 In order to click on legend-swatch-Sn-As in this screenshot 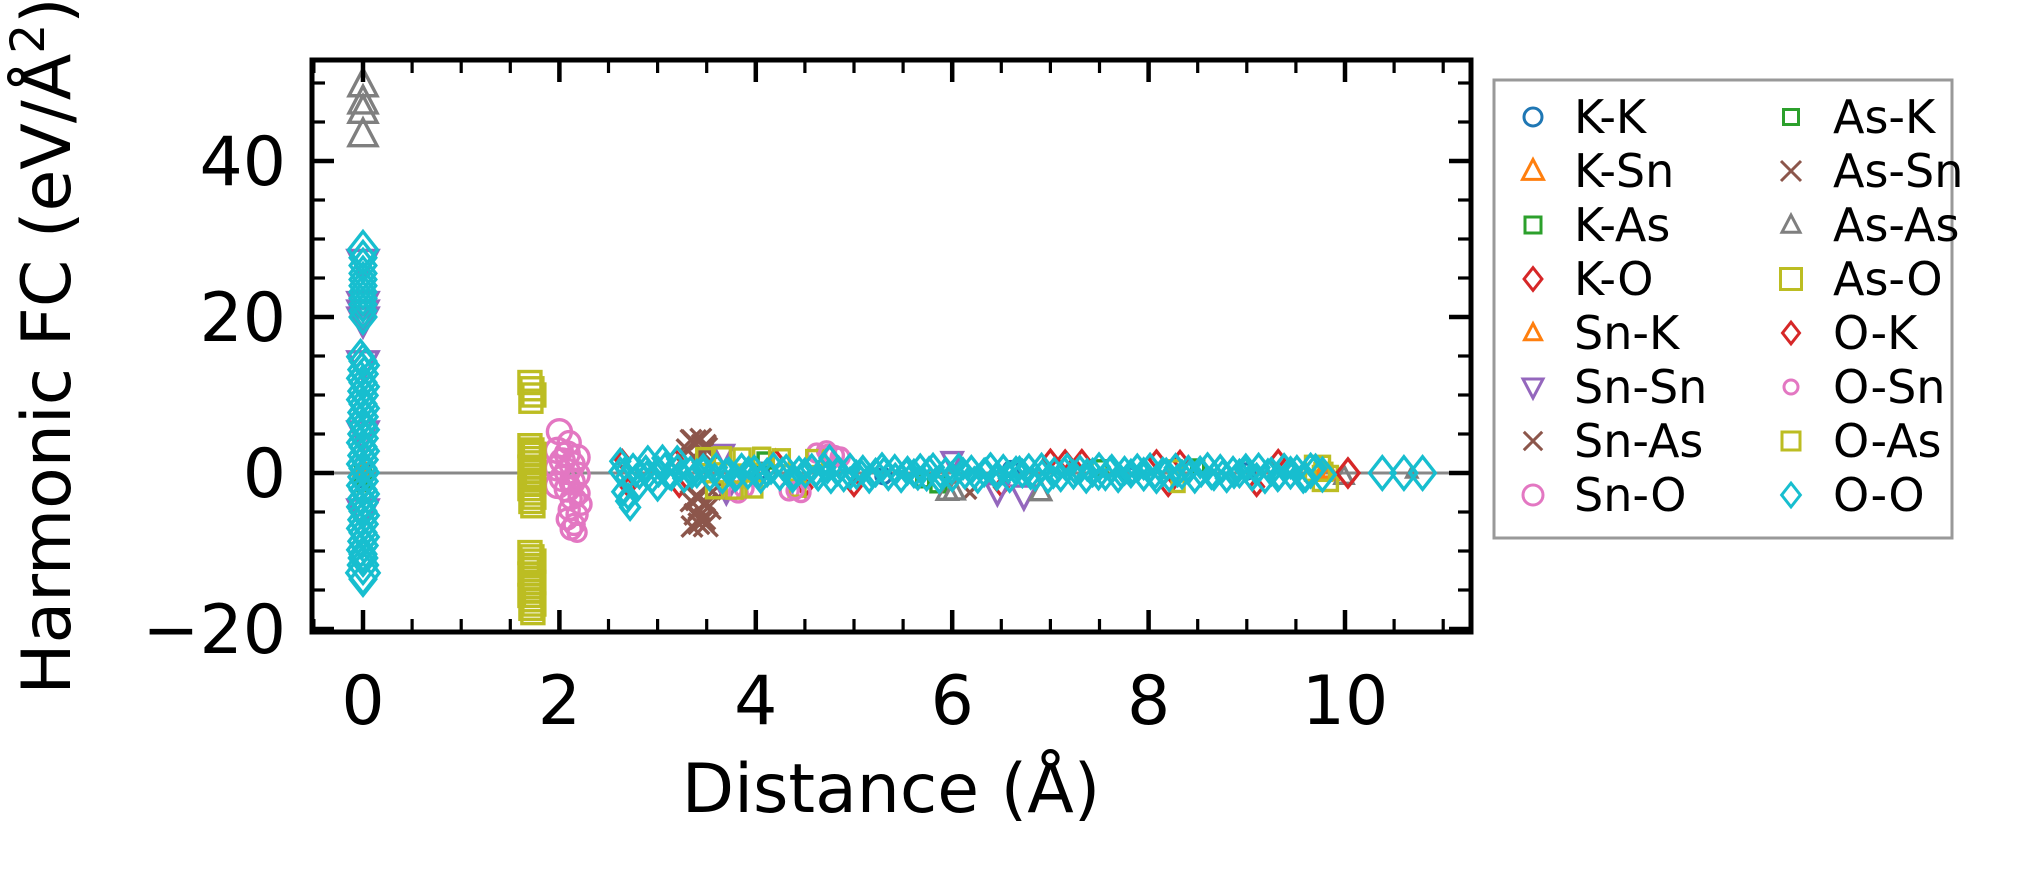, I will do `click(1533, 441)`.